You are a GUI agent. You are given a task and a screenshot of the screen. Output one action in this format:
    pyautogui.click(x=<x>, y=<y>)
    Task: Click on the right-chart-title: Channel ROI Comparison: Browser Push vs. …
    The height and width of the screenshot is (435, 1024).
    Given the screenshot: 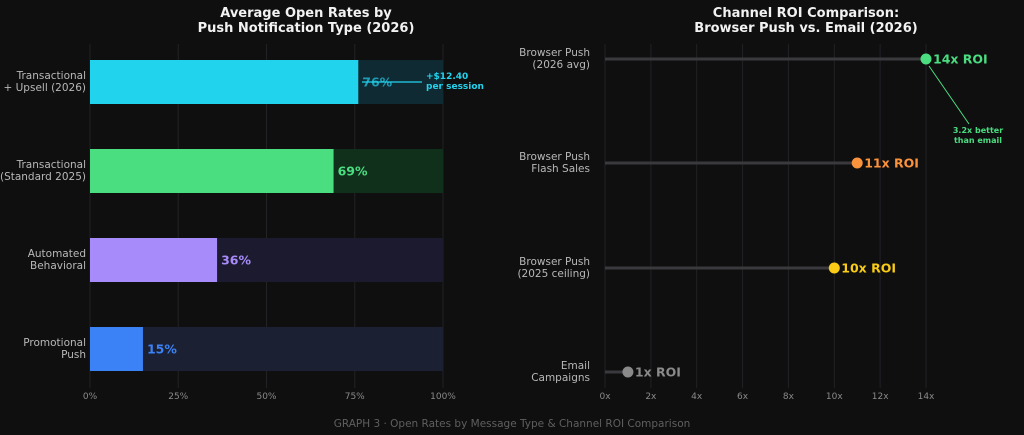 What is the action you would take?
    pyautogui.click(x=805, y=21)
    